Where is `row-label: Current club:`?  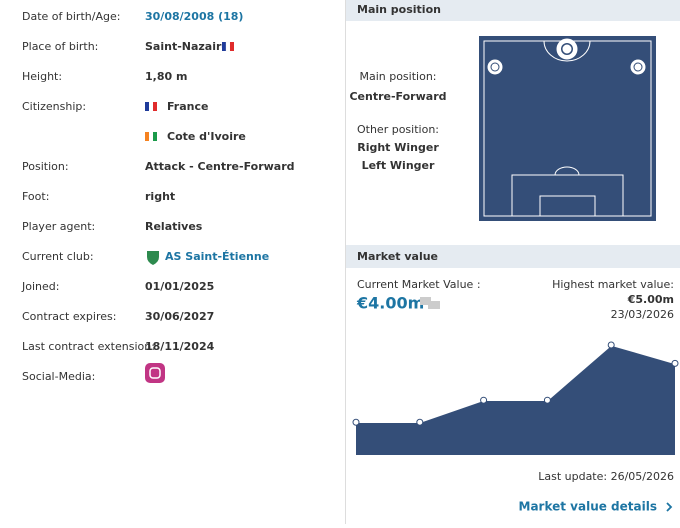
row-label: Current club: is located at coordinates (58, 256).